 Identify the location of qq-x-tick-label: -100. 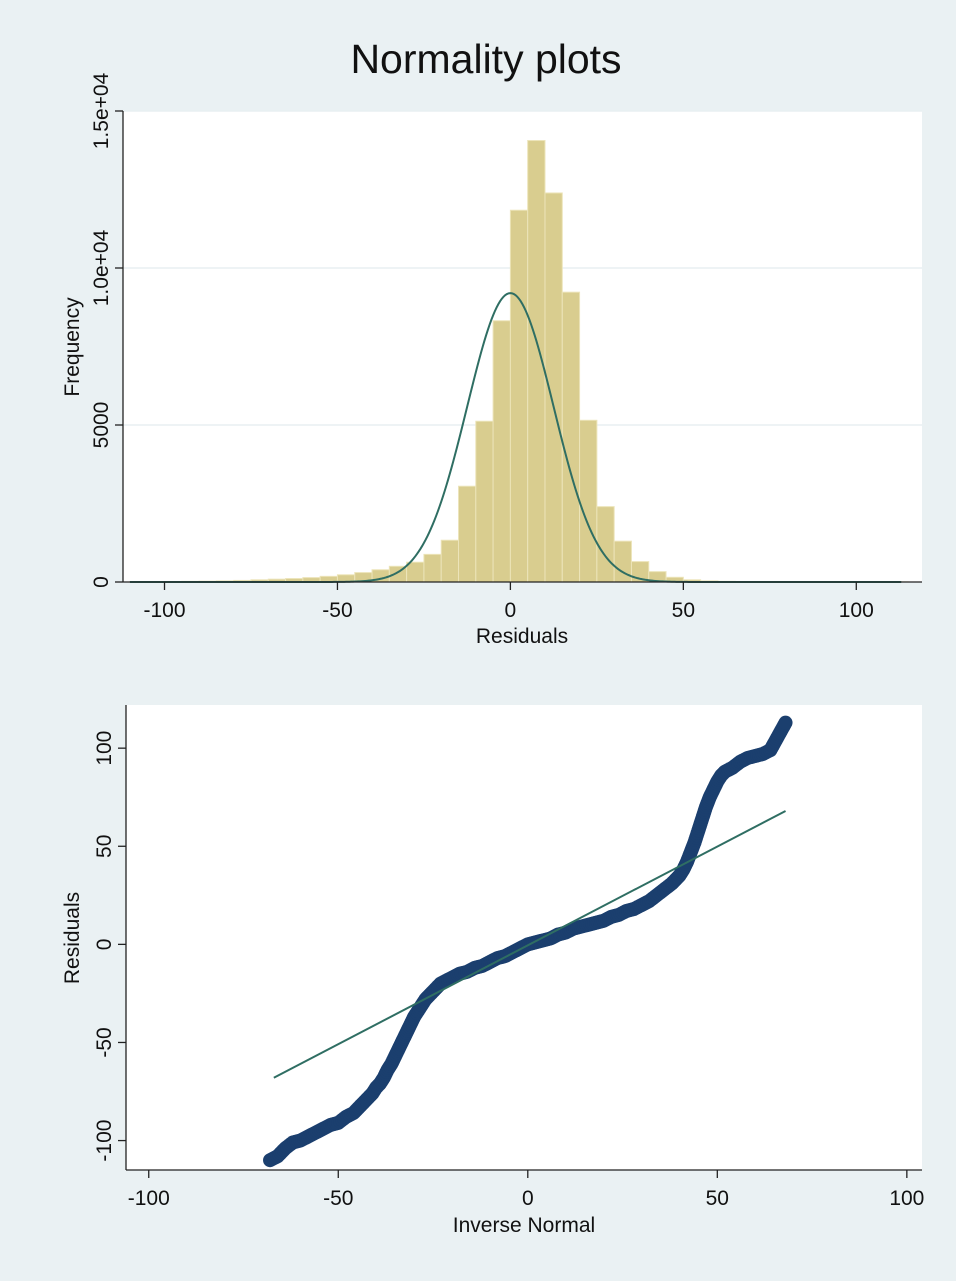
(149, 1198).